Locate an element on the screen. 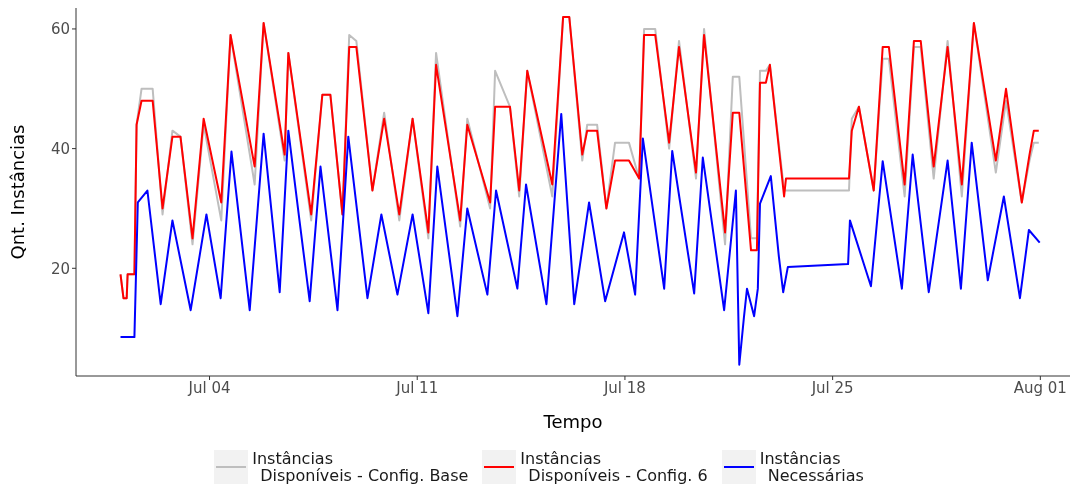  x-tick-label: Aug 01 is located at coordinates (1040, 387).